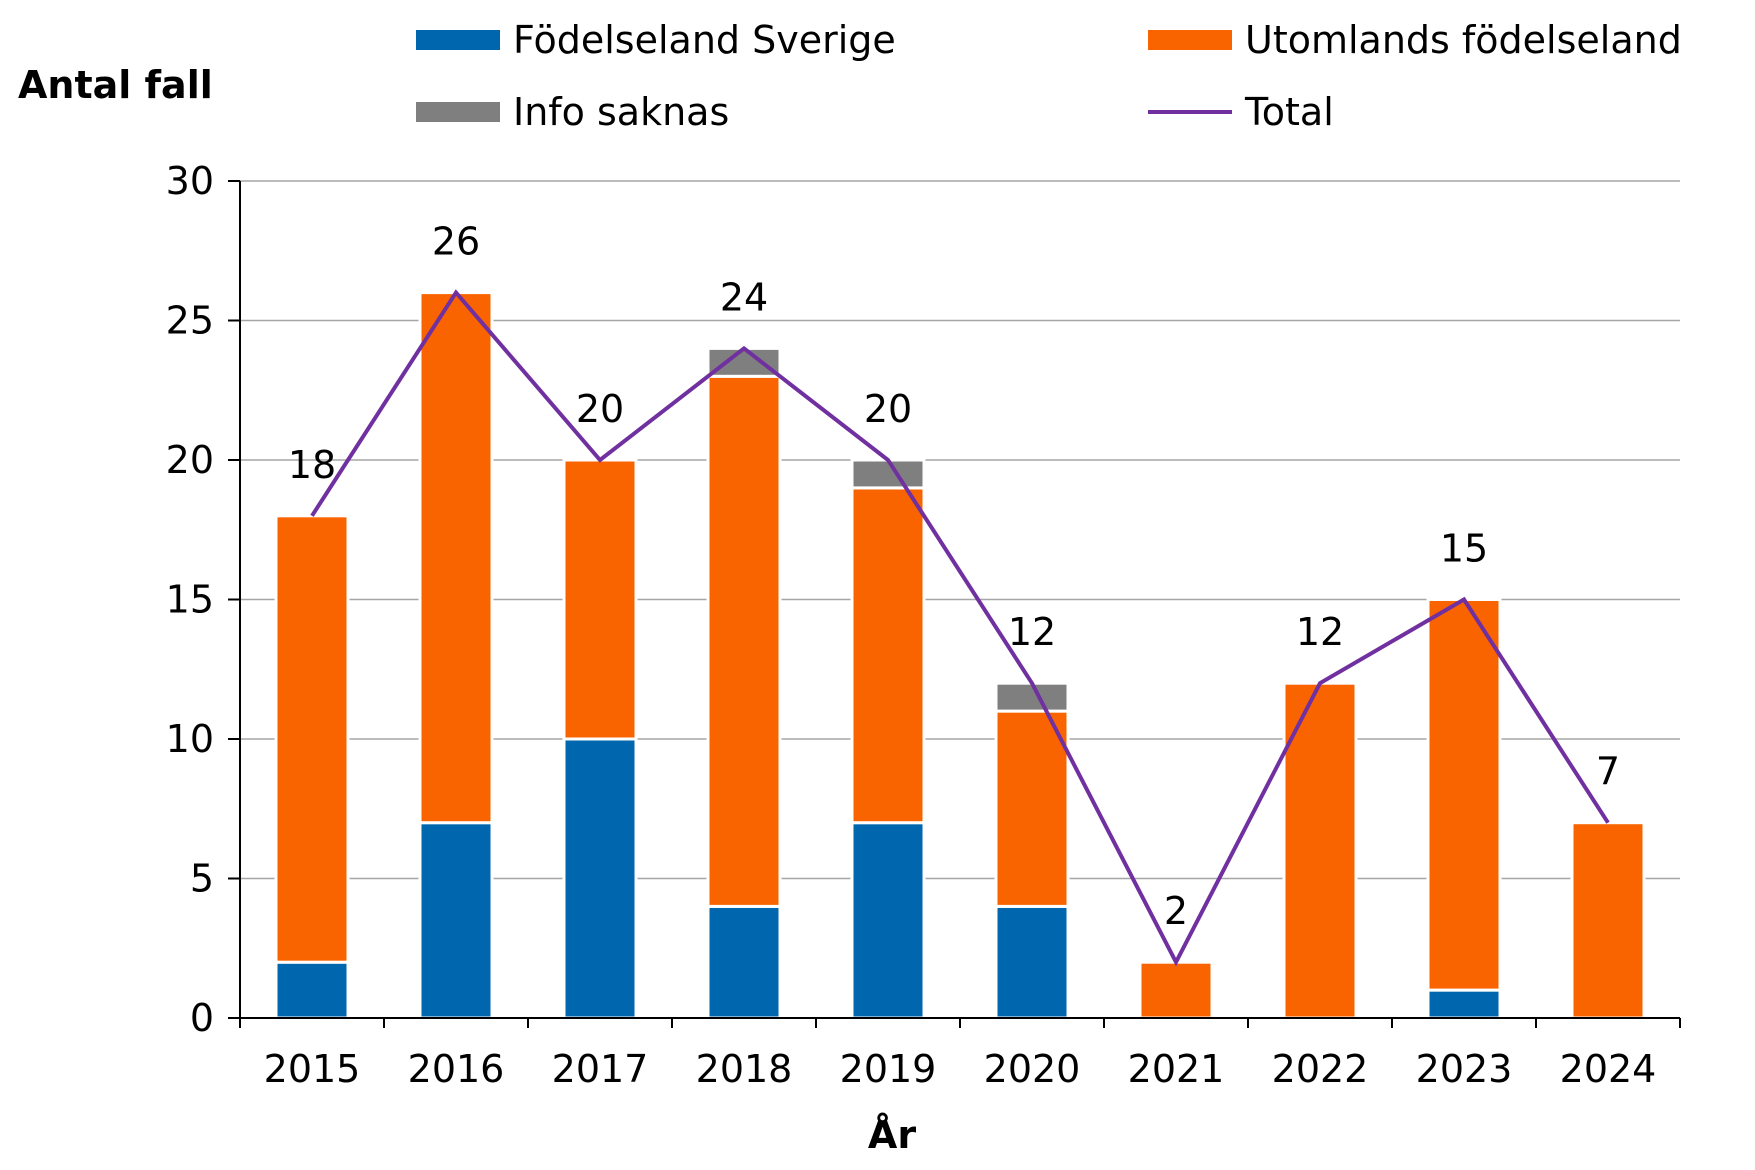  Describe the element at coordinates (1241, 112) in the screenshot. I see `legend-item: Total` at that location.